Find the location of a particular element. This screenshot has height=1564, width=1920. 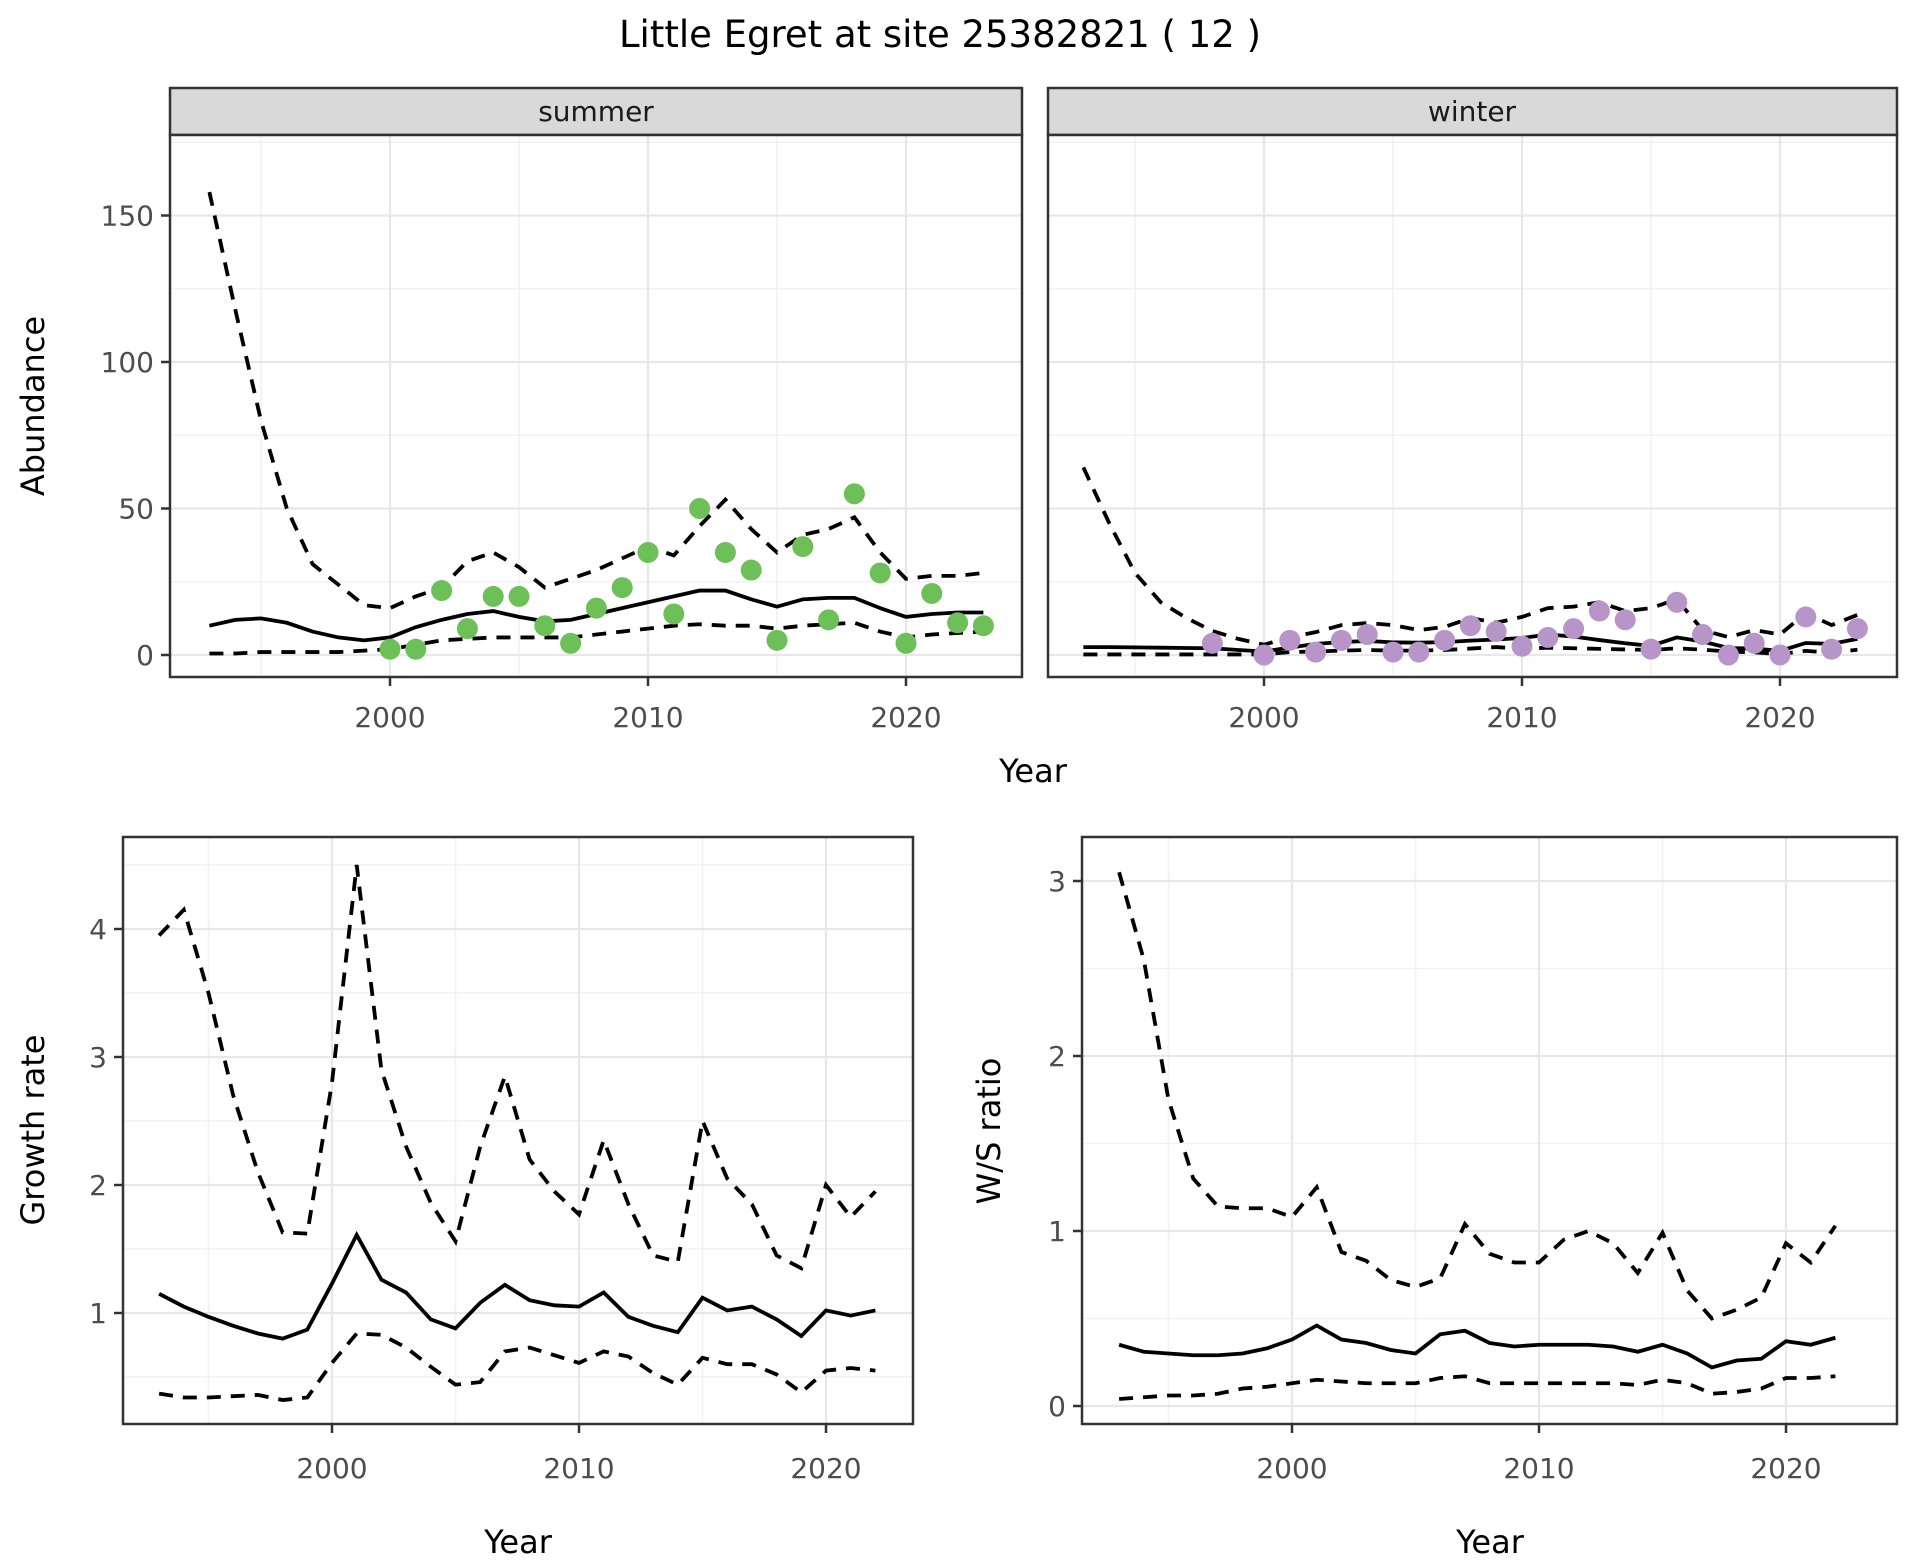

summer-y-tick-label: 100 is located at coordinates (127, 362).